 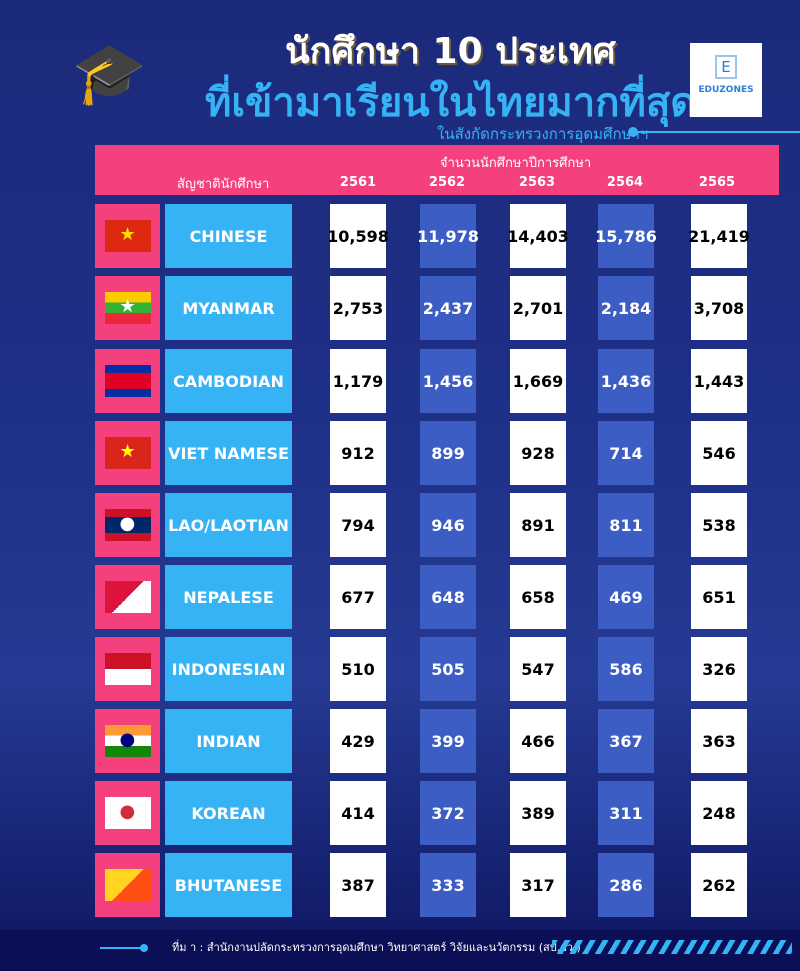 I want to click on value-cell: 2,184, so click(x=626, y=308).